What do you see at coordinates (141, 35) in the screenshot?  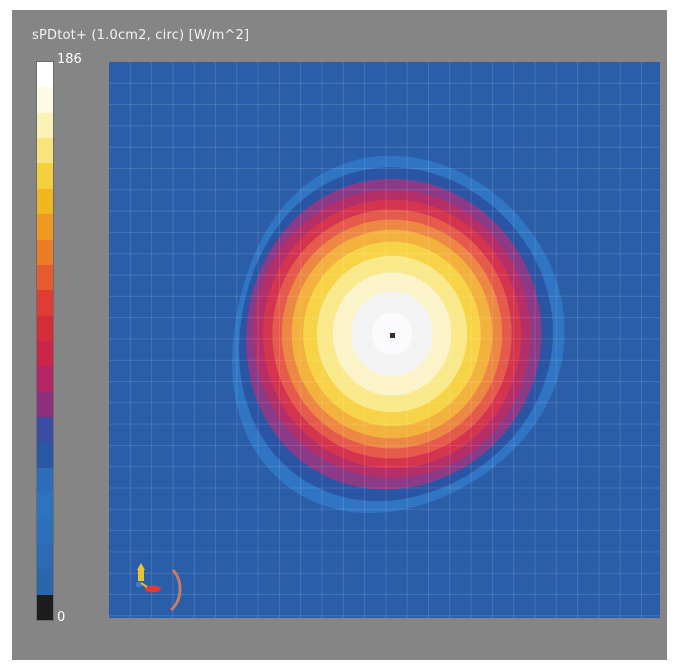 I see `colorbar-title: sPDtot+ (1.0cm2, circ) [W/m^2]` at bounding box center [141, 35].